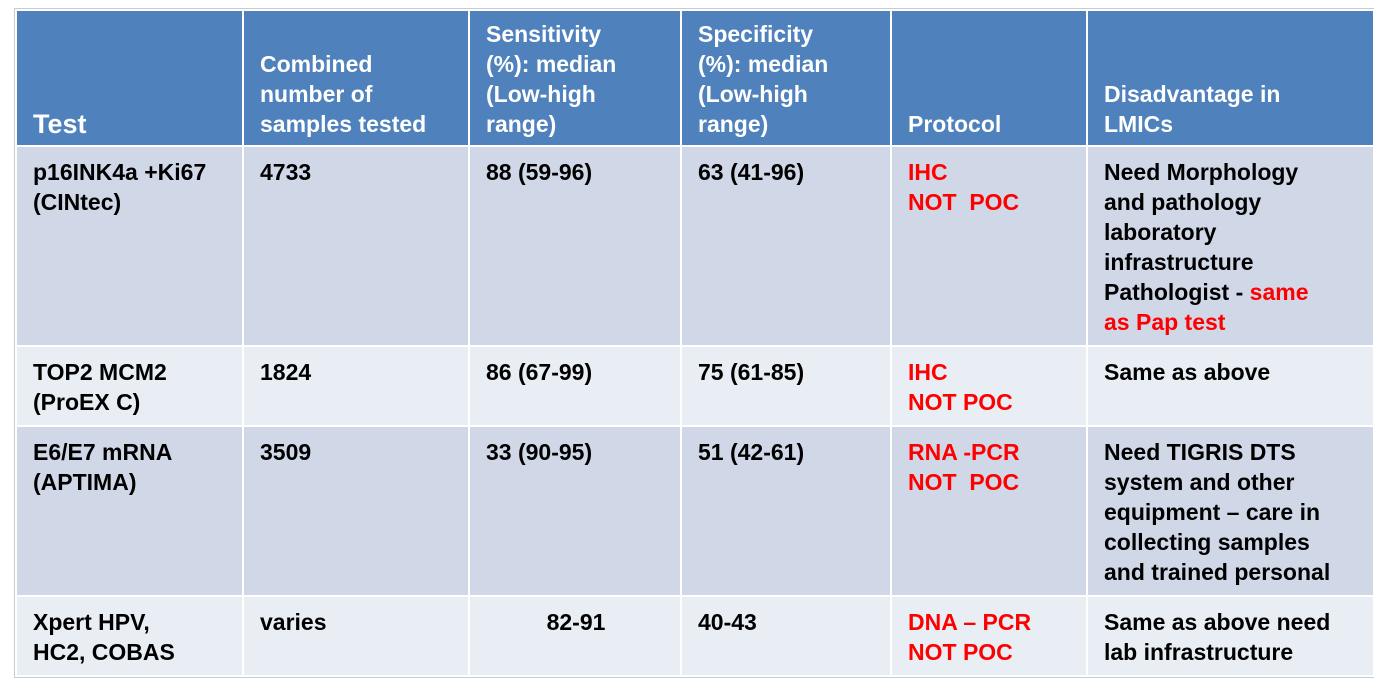 The width and height of the screenshot is (1384, 678). Describe the element at coordinates (343, 124) in the screenshot. I see `header-combined-line: samples tested` at that location.